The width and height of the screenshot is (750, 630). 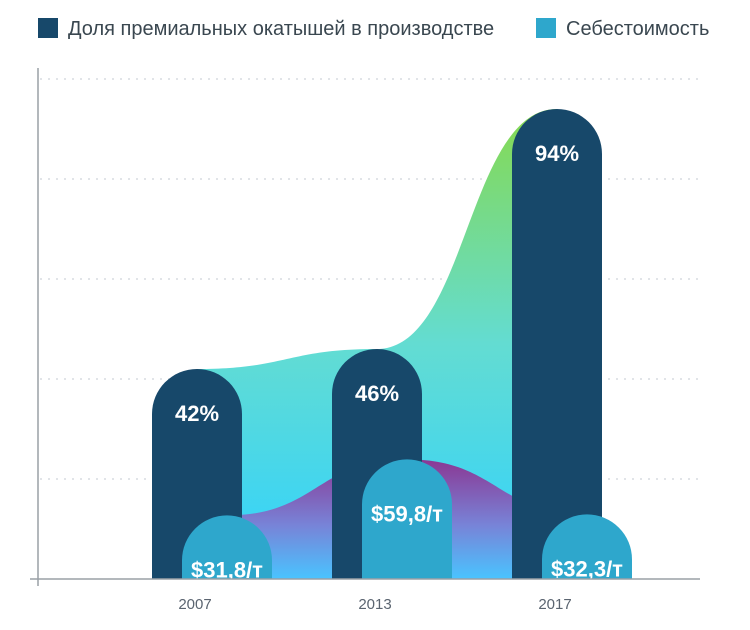 I want to click on legend-item-share: Доля премиальных окатышей в производстве, so click(x=266, y=29).